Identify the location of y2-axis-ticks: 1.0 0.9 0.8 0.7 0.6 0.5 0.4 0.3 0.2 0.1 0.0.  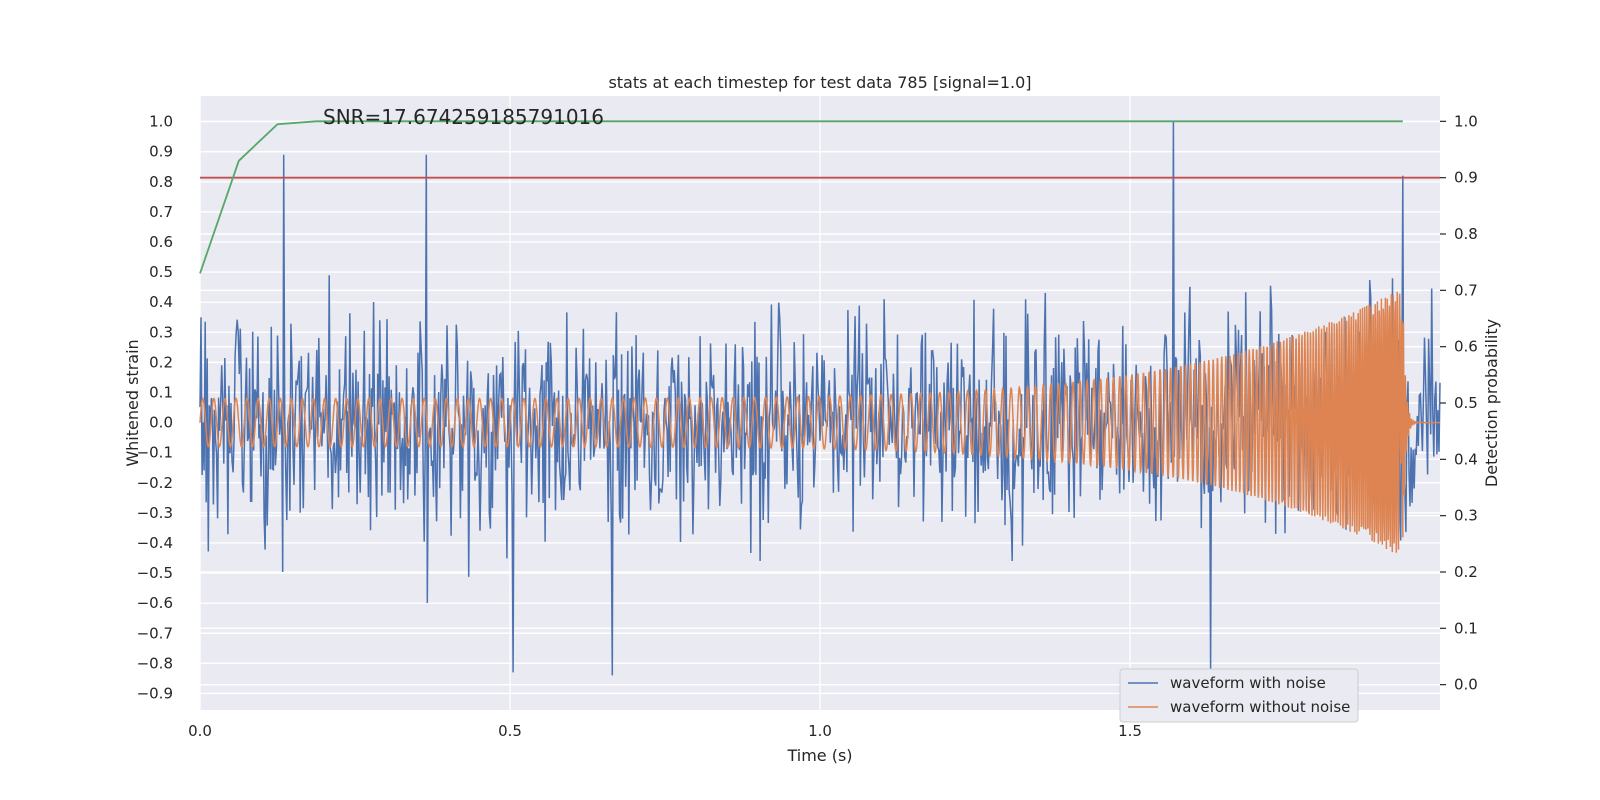
(1459, 403).